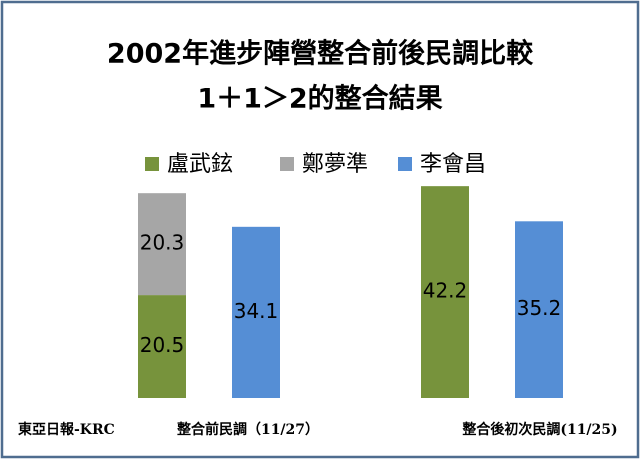  I want to click on x-tick-label: 整合後初次民調(11/25), so click(539, 429).